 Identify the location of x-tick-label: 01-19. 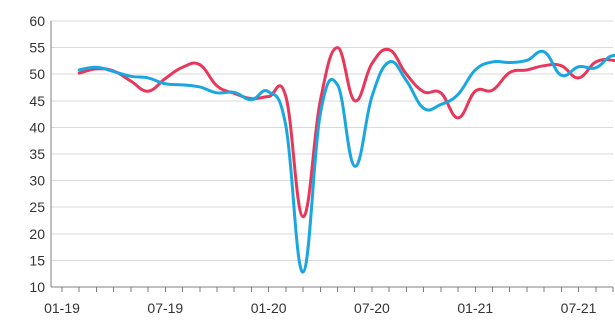
(62, 308).